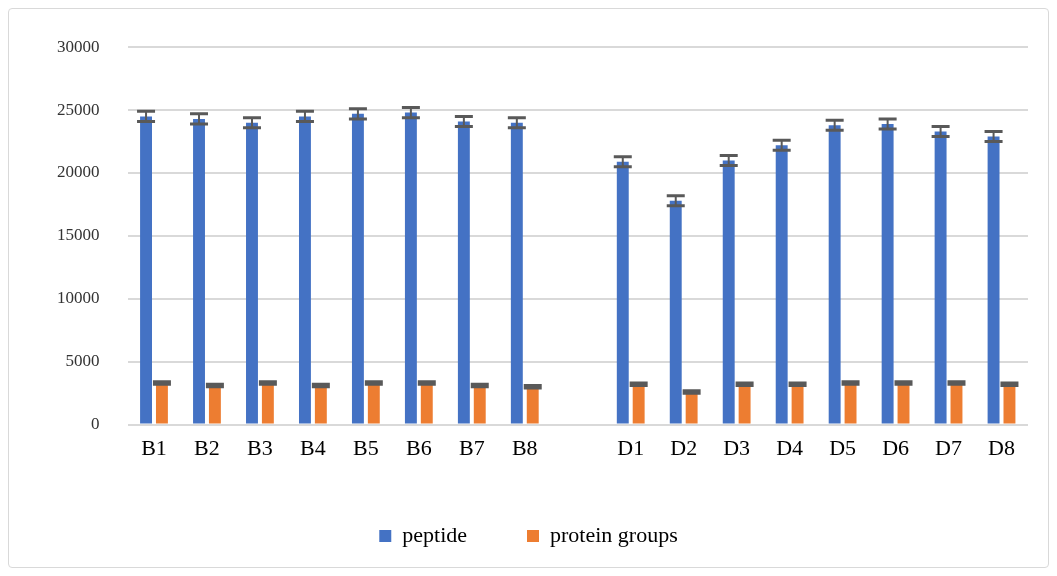  What do you see at coordinates (418, 447) in the screenshot?
I see `x-tick-label: B6` at bounding box center [418, 447].